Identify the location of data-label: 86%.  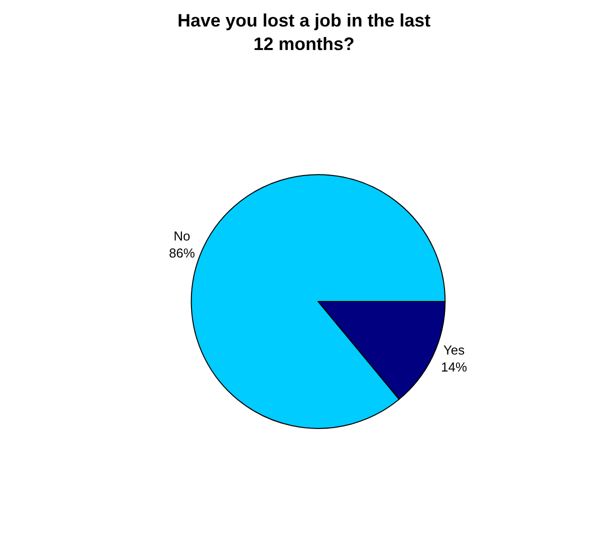
(182, 253).